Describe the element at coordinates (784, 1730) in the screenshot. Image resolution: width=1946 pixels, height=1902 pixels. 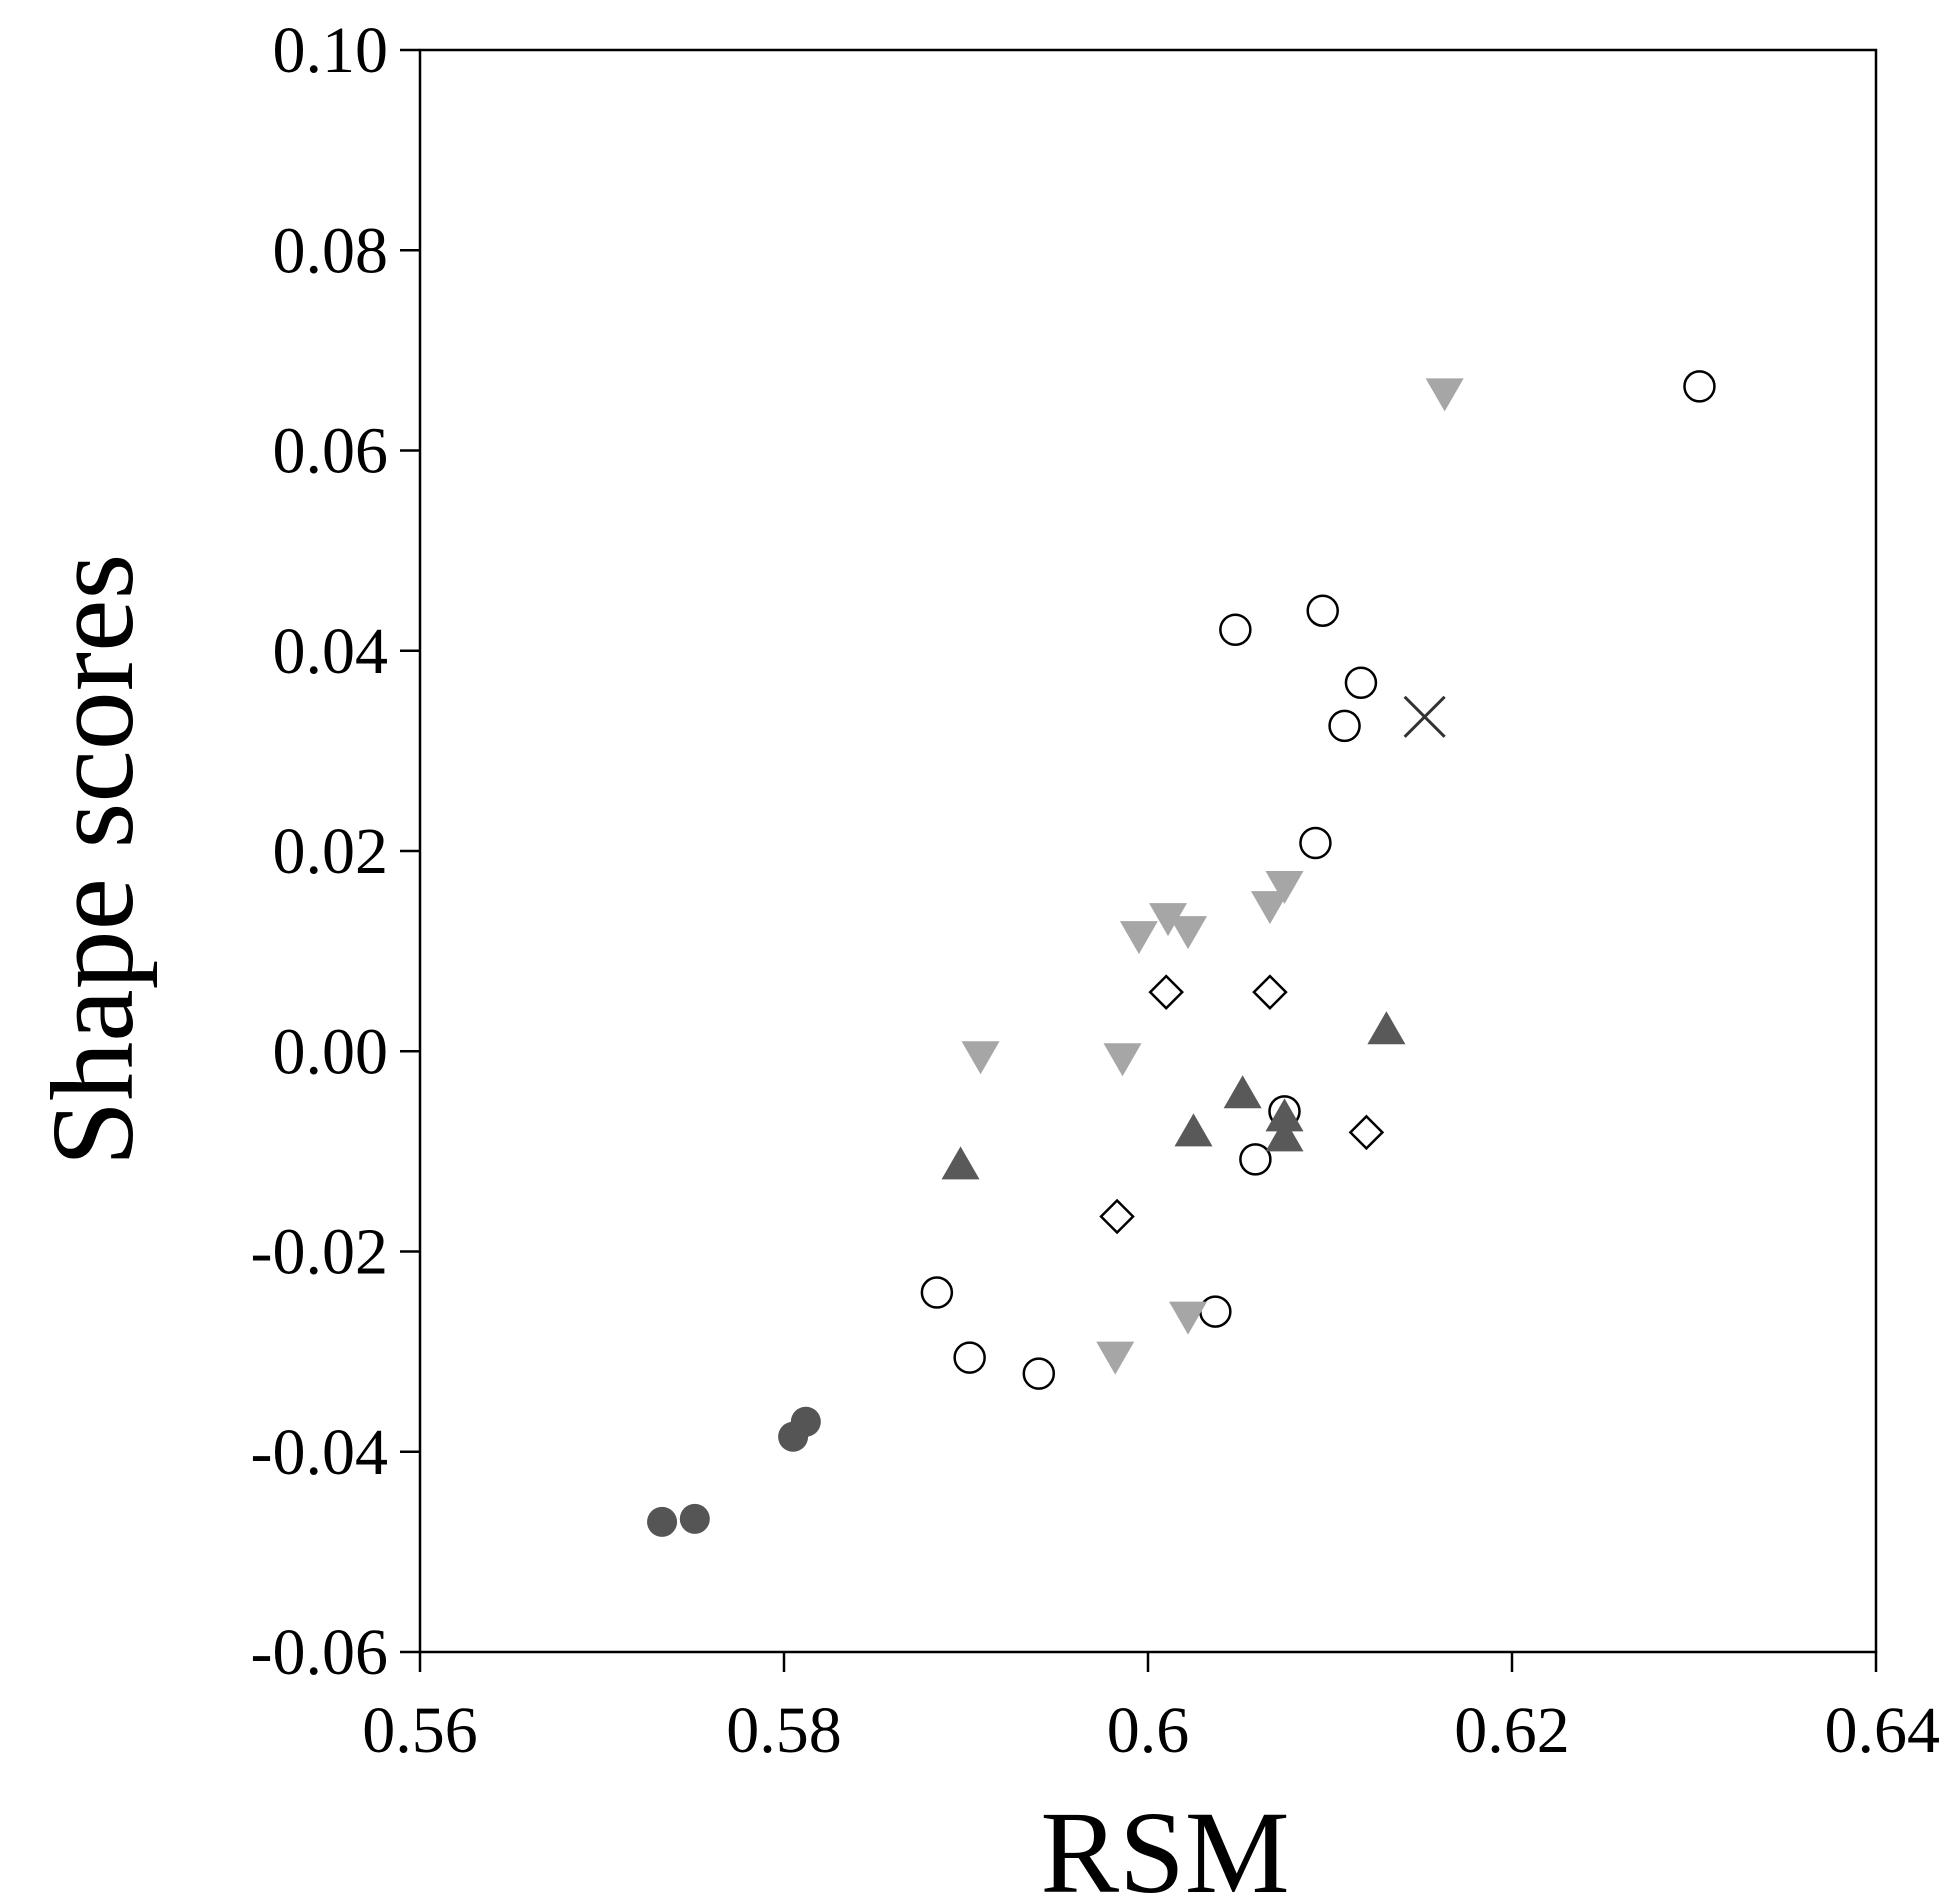
I see `x-tick-label: 0.58` at that location.